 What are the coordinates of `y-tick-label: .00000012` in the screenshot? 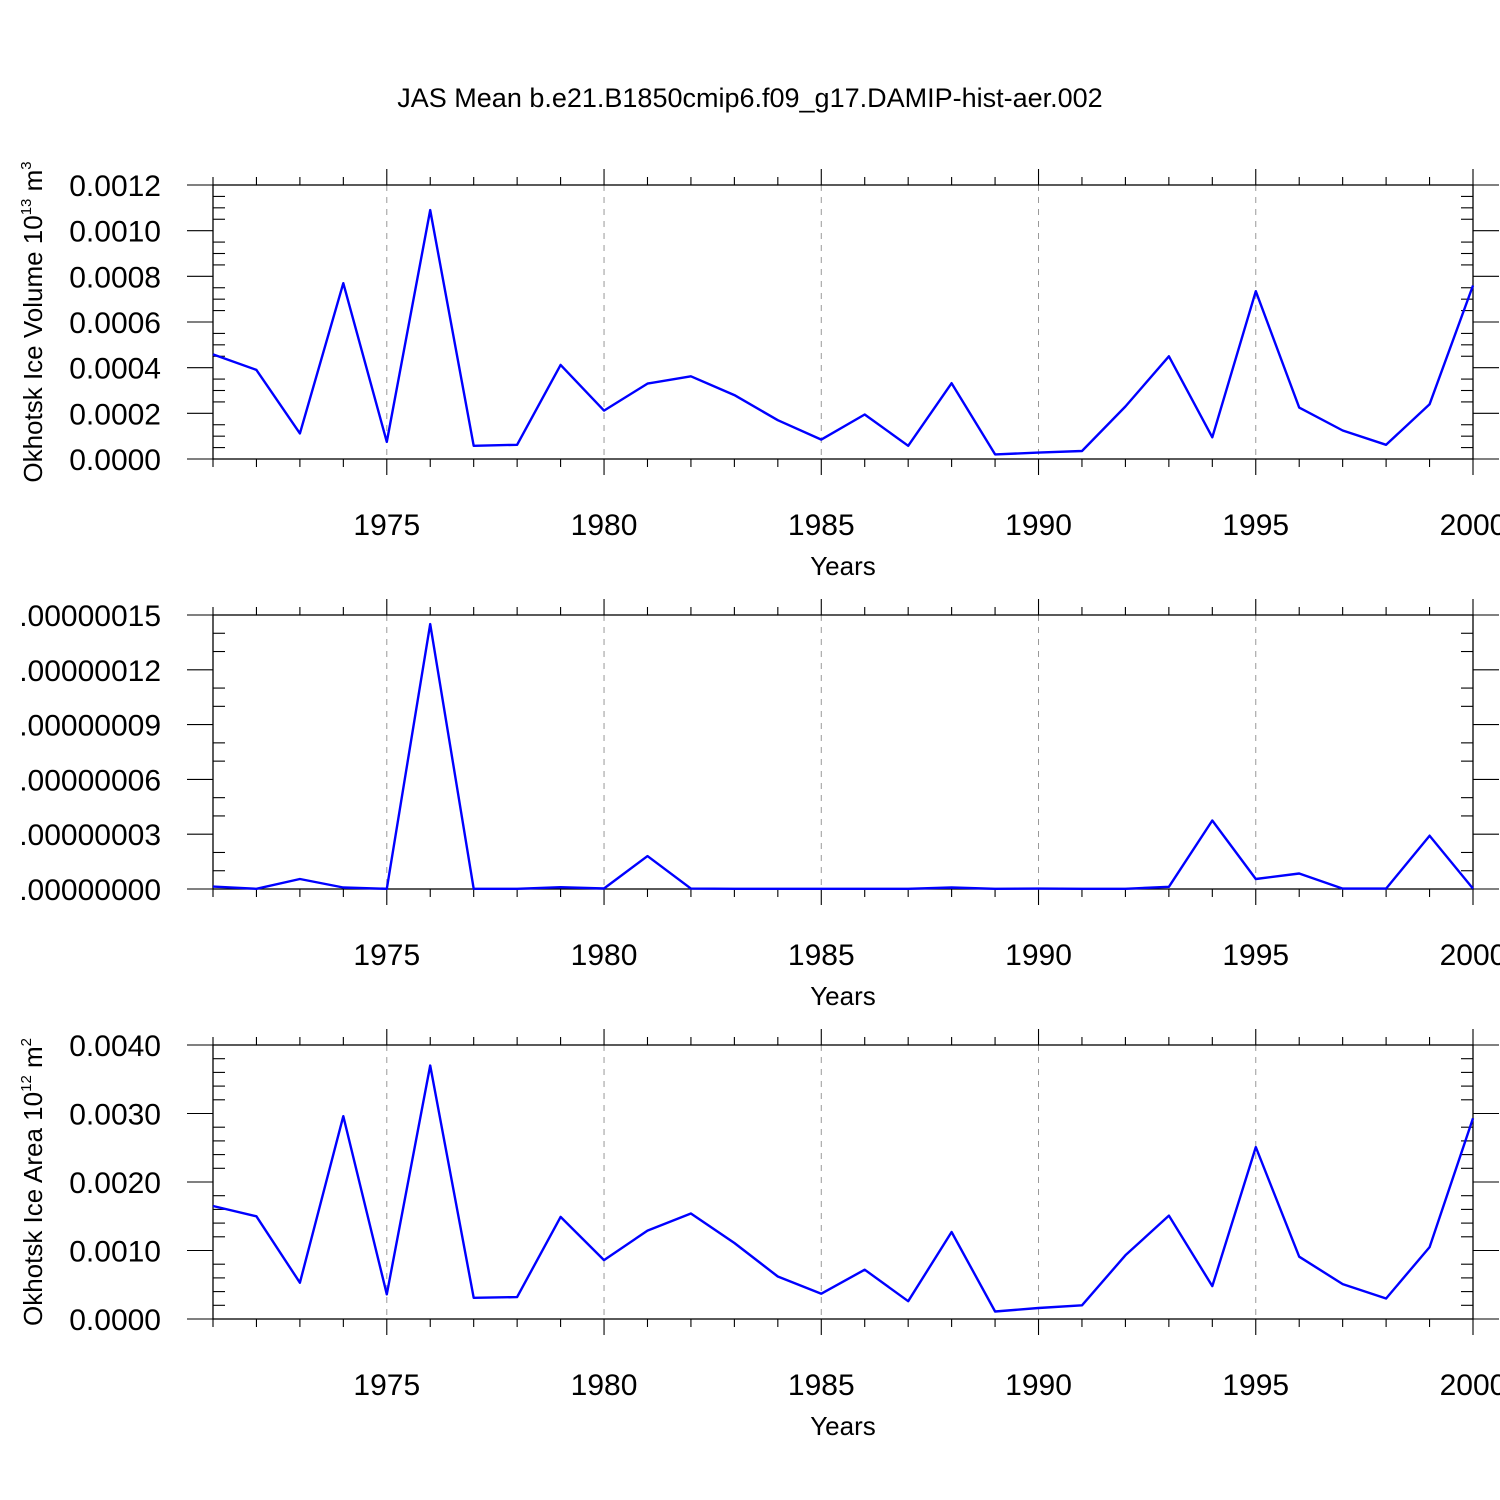 It's located at (90, 671).